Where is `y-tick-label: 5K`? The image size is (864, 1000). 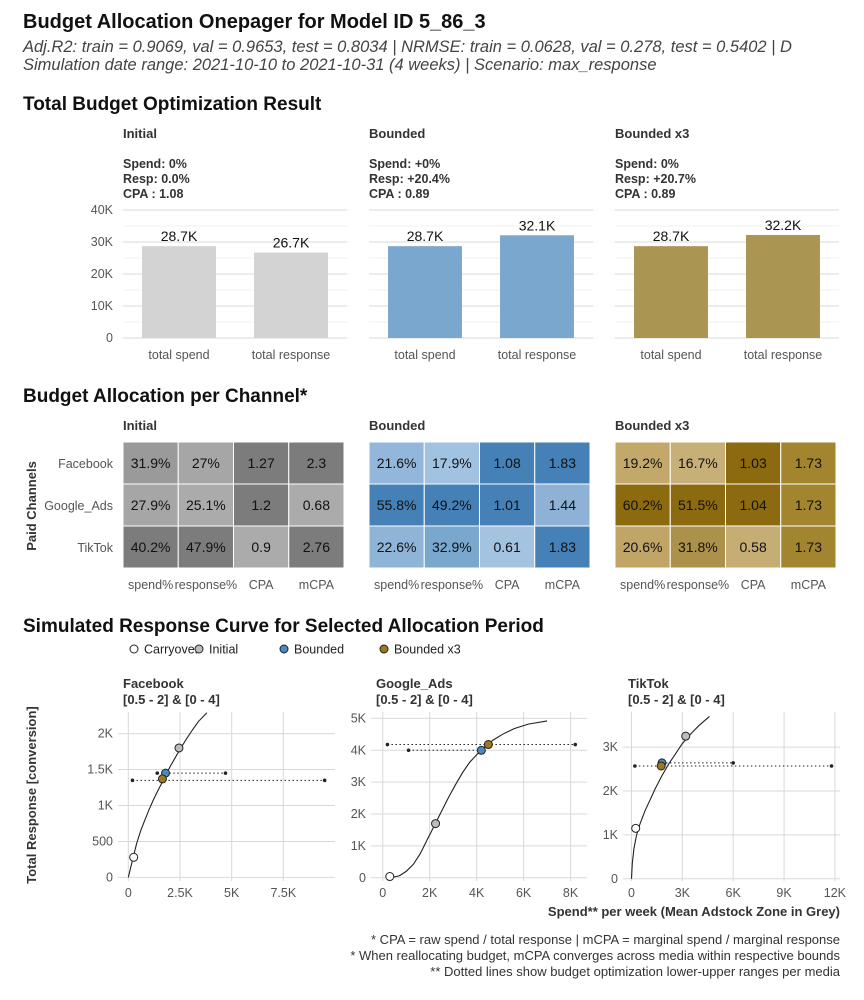 y-tick-label: 5K is located at coordinates (359, 718).